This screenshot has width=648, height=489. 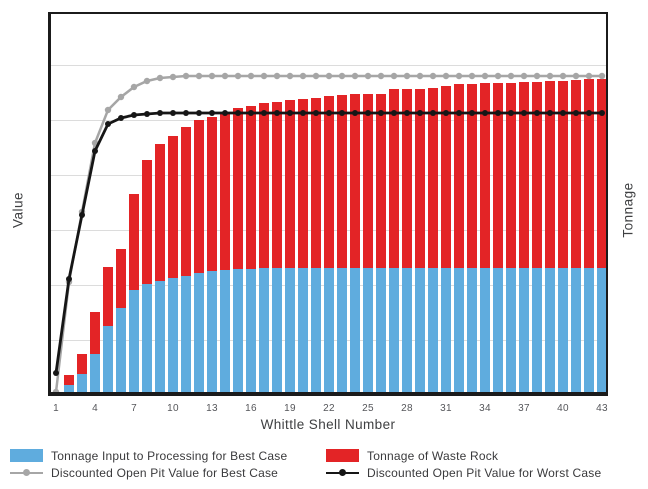 I want to click on x-tick-label: 22, so click(x=329, y=408).